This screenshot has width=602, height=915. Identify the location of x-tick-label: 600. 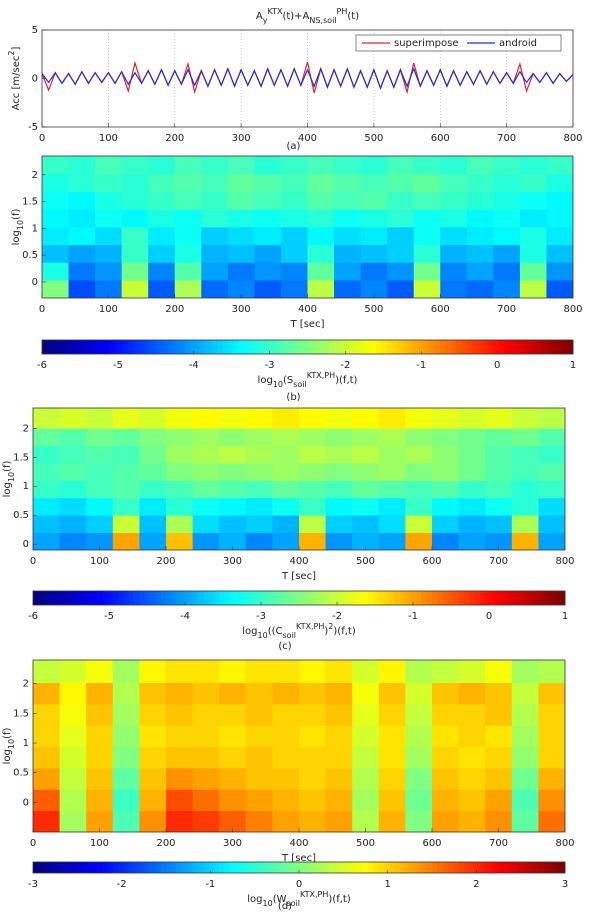
(440, 138).